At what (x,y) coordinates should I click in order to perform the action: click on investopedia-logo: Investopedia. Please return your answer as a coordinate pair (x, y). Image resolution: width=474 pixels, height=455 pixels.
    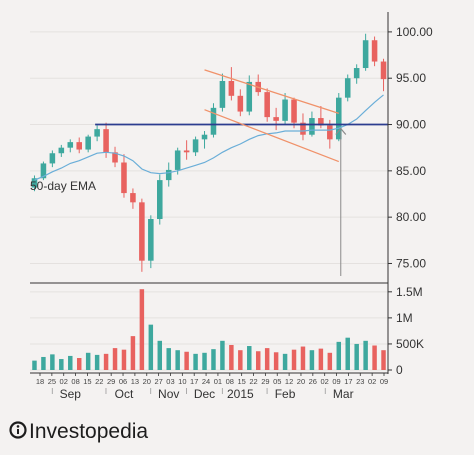
    Looking at the image, I should click on (78, 431).